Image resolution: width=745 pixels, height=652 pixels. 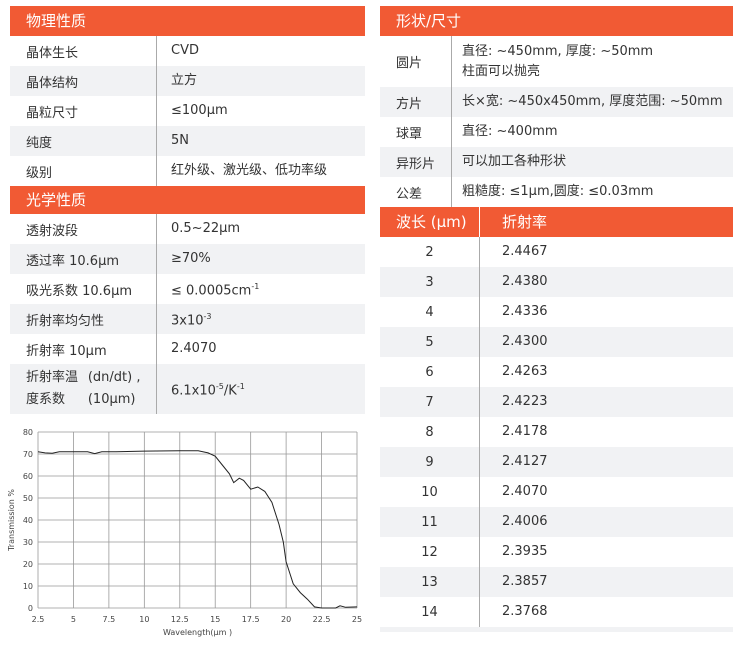 I want to click on row-value: ≤100μm, so click(x=199, y=110).